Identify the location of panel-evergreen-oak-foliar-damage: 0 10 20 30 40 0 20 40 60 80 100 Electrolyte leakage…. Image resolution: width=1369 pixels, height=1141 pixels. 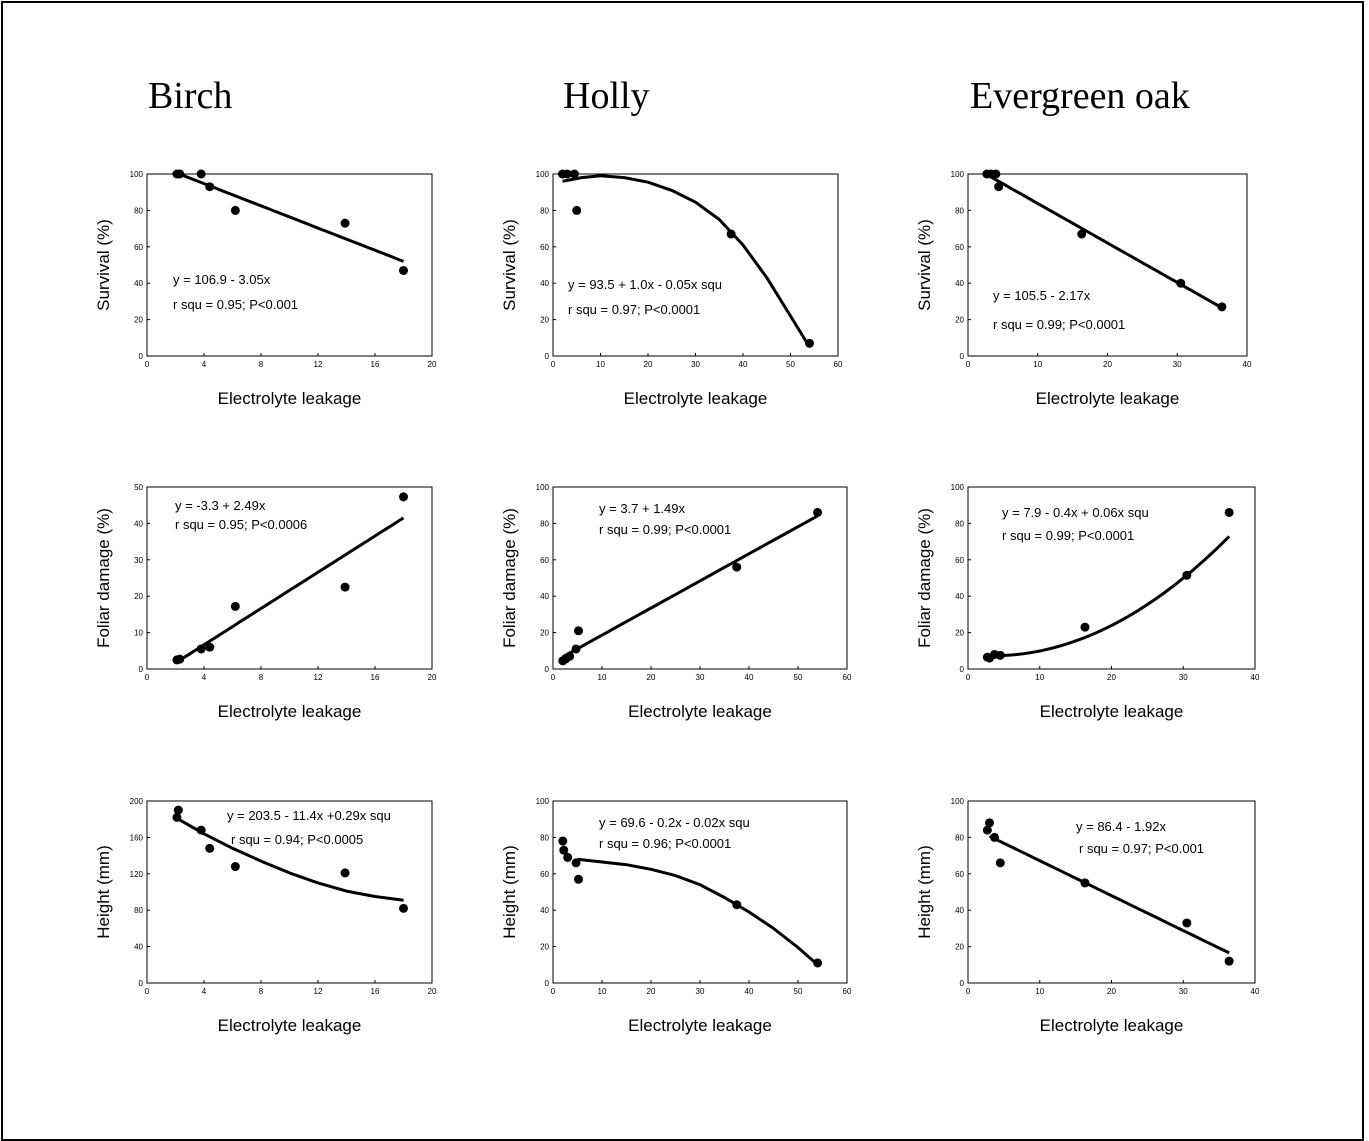
(1087, 602).